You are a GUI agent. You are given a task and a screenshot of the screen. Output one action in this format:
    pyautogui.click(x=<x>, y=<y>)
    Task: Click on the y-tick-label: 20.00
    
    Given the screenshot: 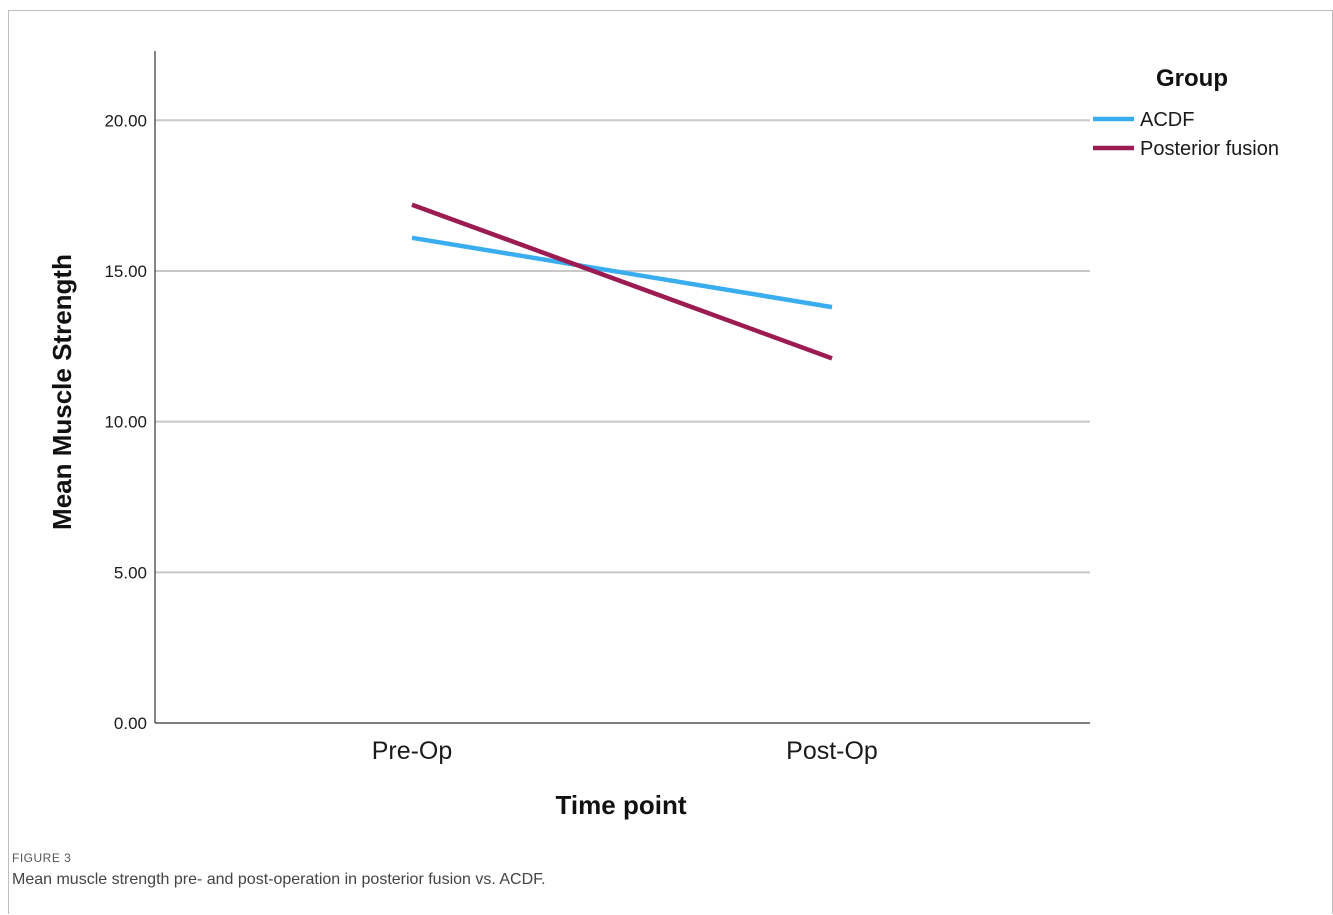 What is the action you would take?
    pyautogui.click(x=125, y=120)
    